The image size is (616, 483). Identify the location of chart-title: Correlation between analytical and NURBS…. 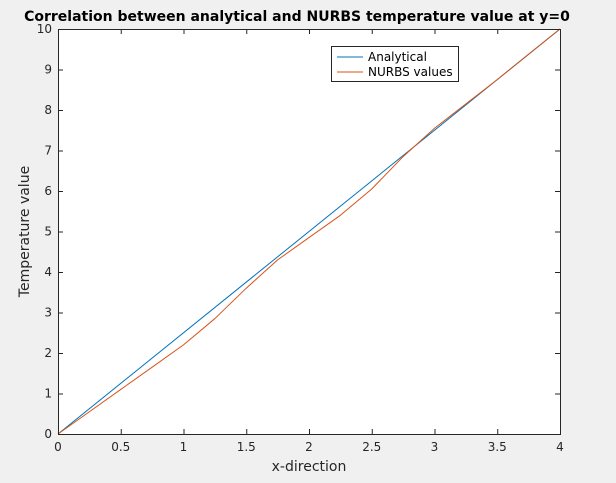
(297, 17).